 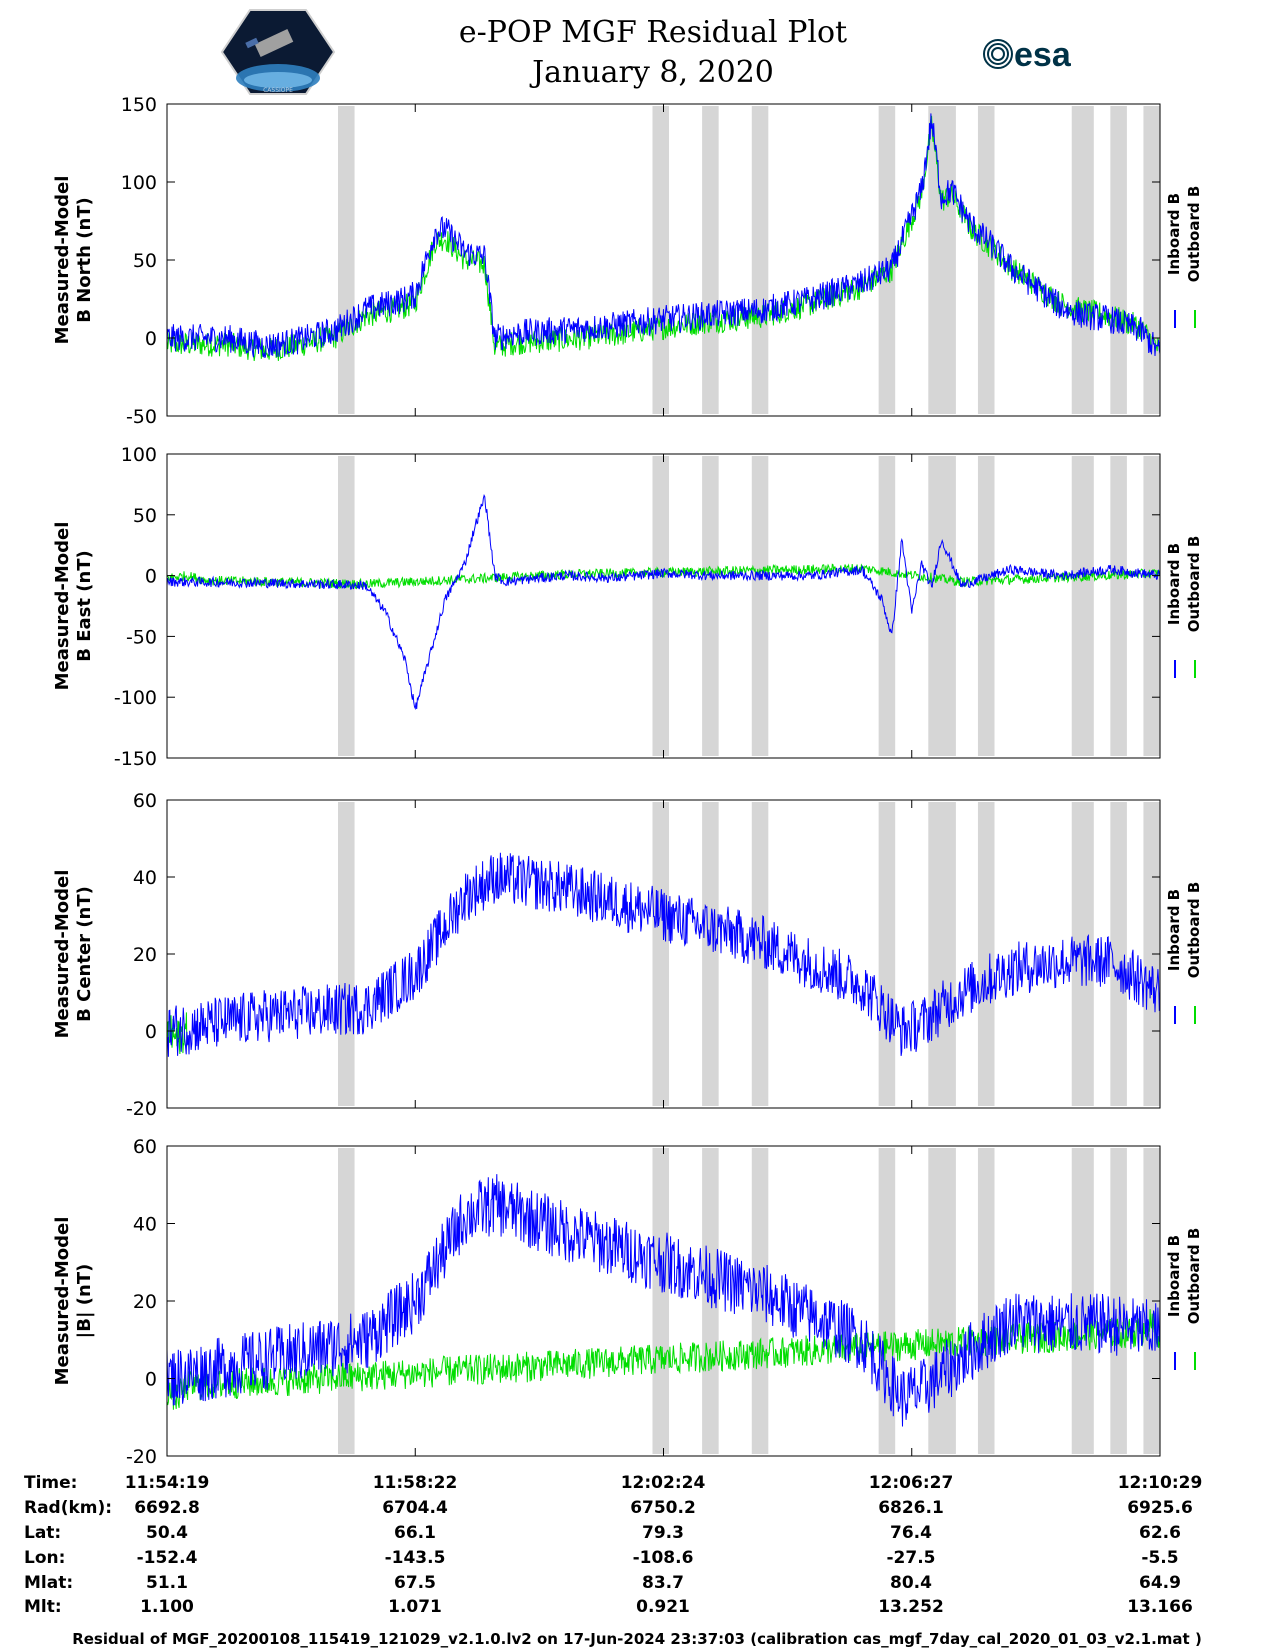 I want to click on y-tick-label: -100, so click(x=135, y=698).